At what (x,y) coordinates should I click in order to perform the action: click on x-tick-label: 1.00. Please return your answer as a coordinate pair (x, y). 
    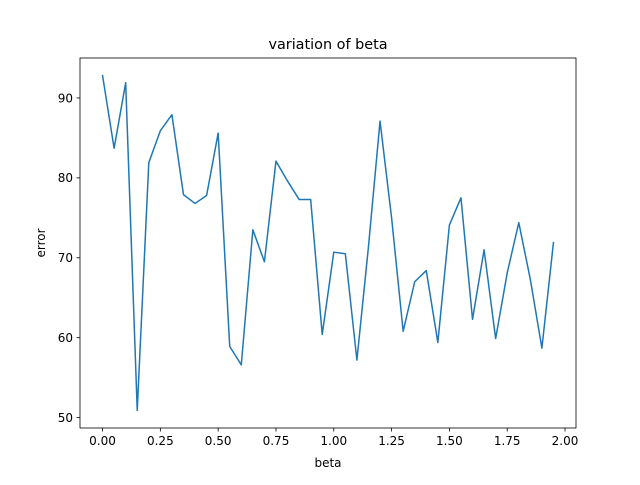
    Looking at the image, I should click on (333, 441).